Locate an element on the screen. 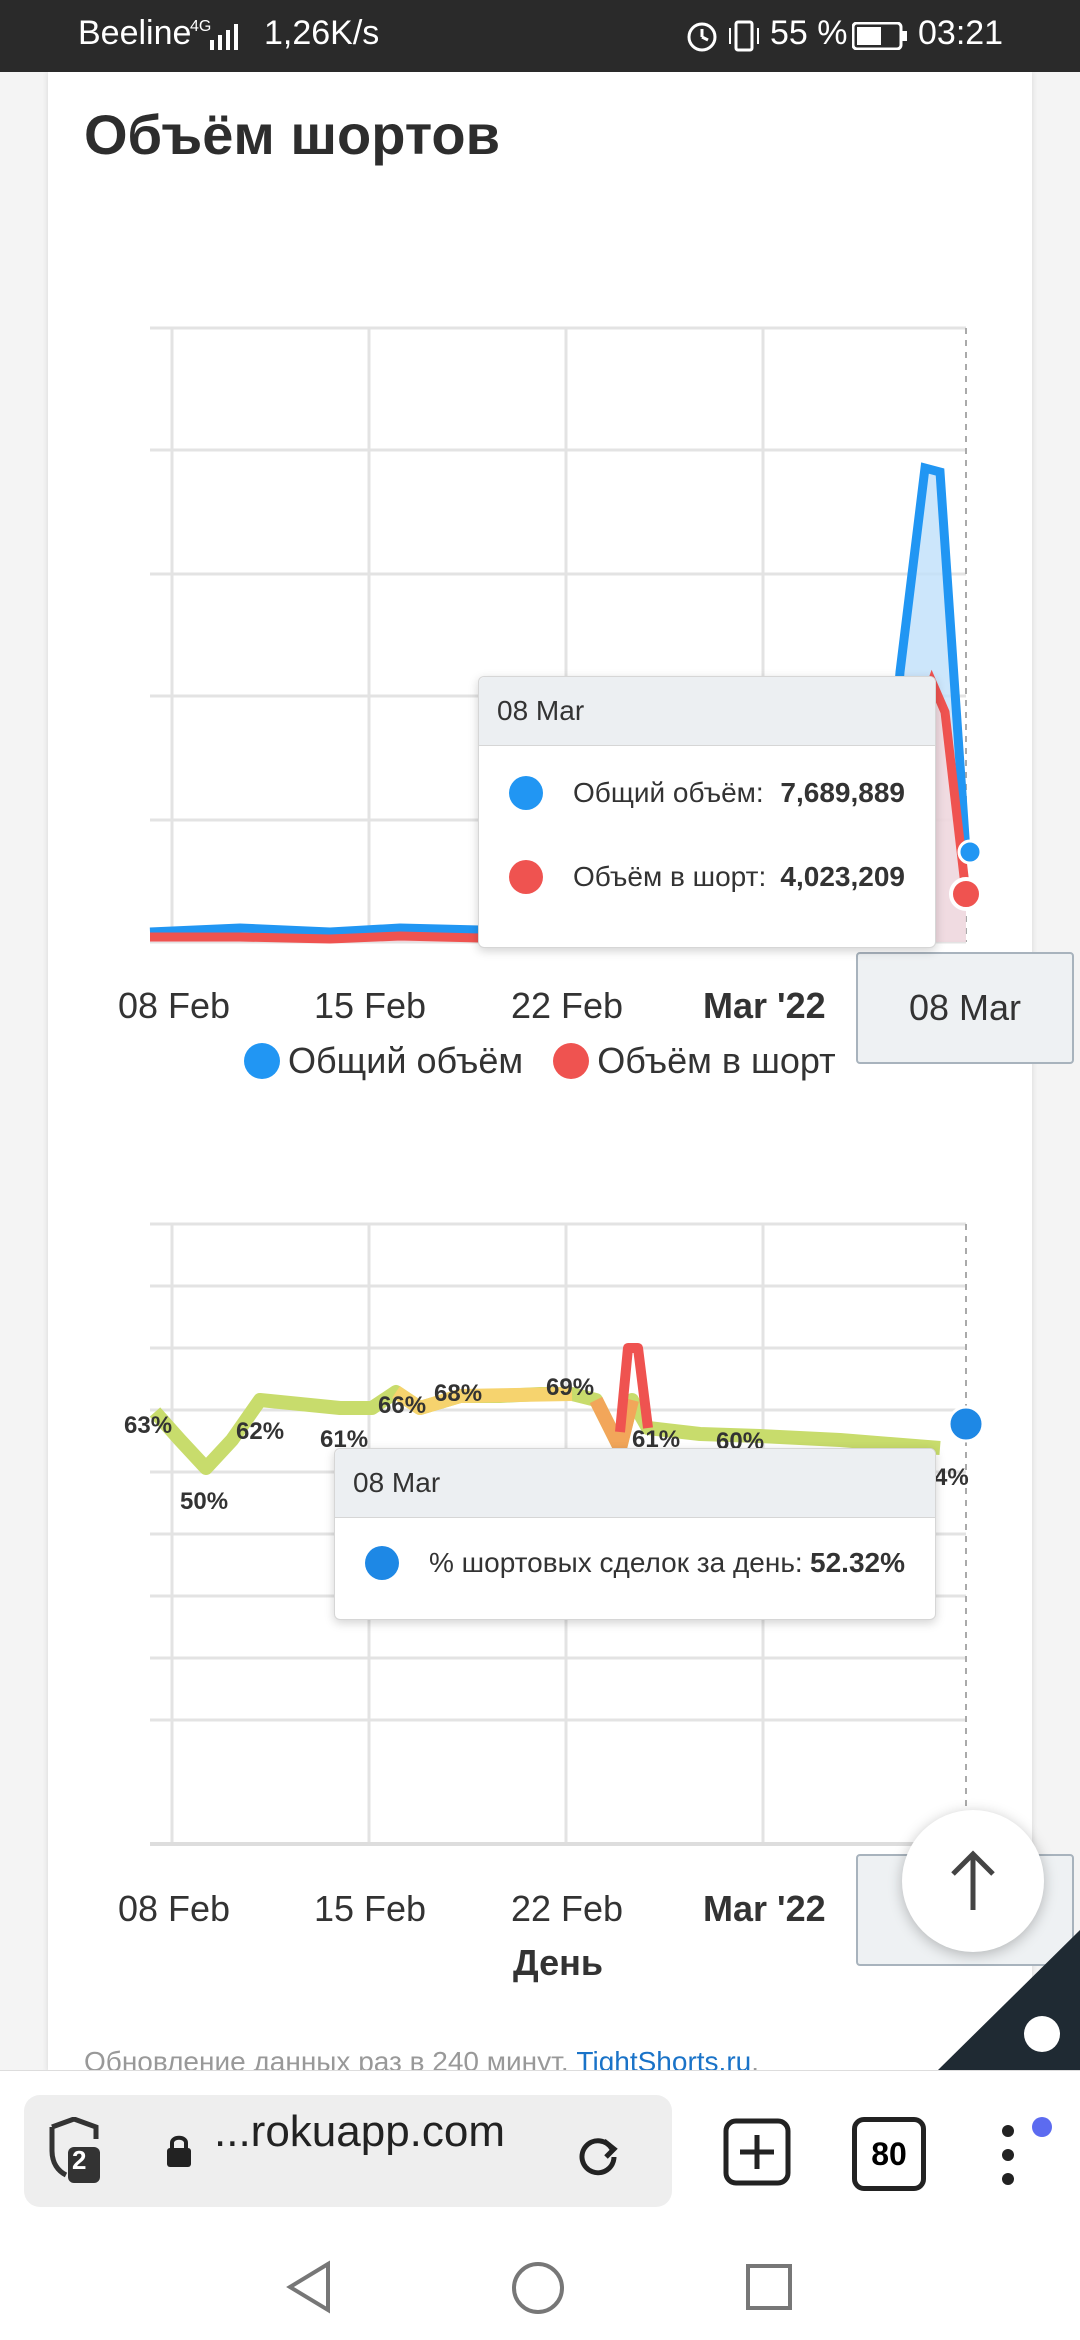 The width and height of the screenshot is (1080, 2340). tooltip-row-short: Объём в шорт: 4,023,209 is located at coordinates (707, 852).